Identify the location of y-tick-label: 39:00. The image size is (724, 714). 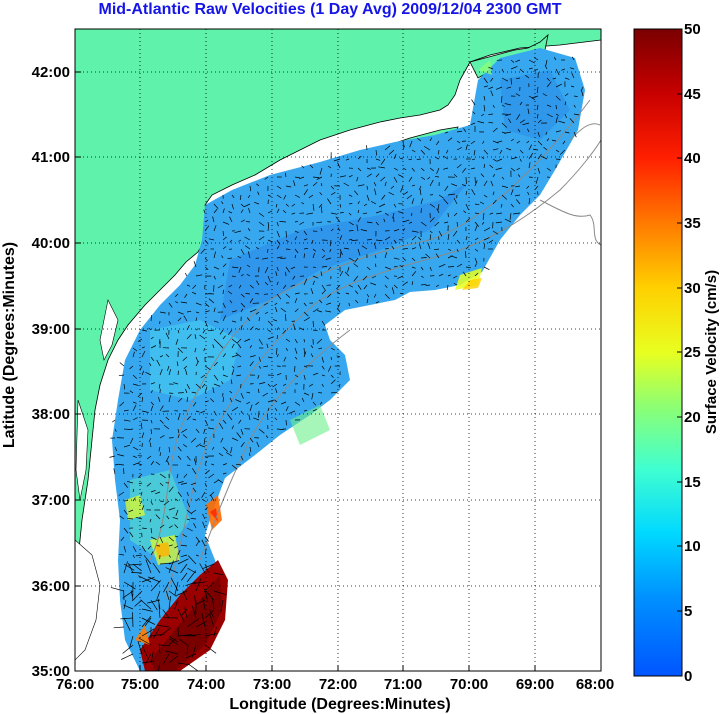
(51, 329).